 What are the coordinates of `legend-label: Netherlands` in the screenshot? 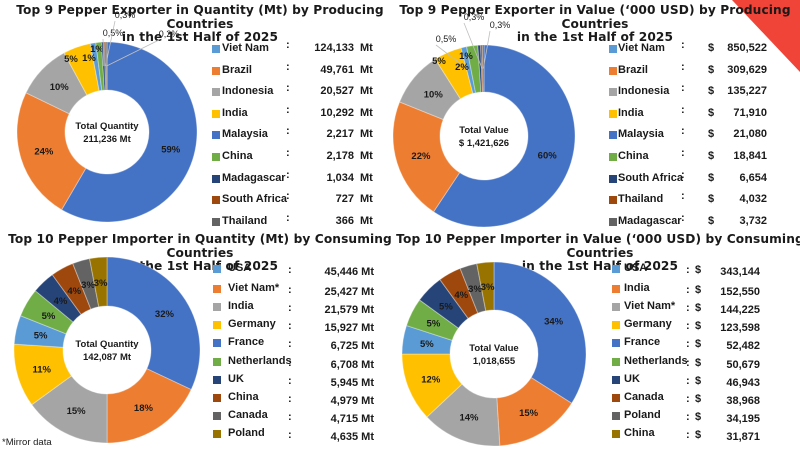 It's located at (656, 360).